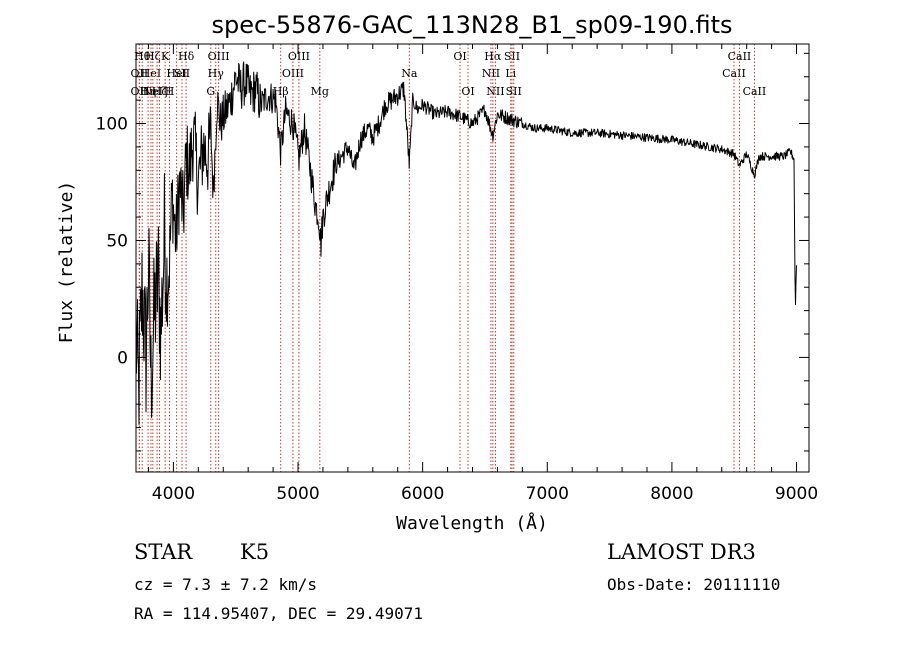 The image size is (900, 649). I want to click on marker-label-14: Hγ, so click(216, 73).